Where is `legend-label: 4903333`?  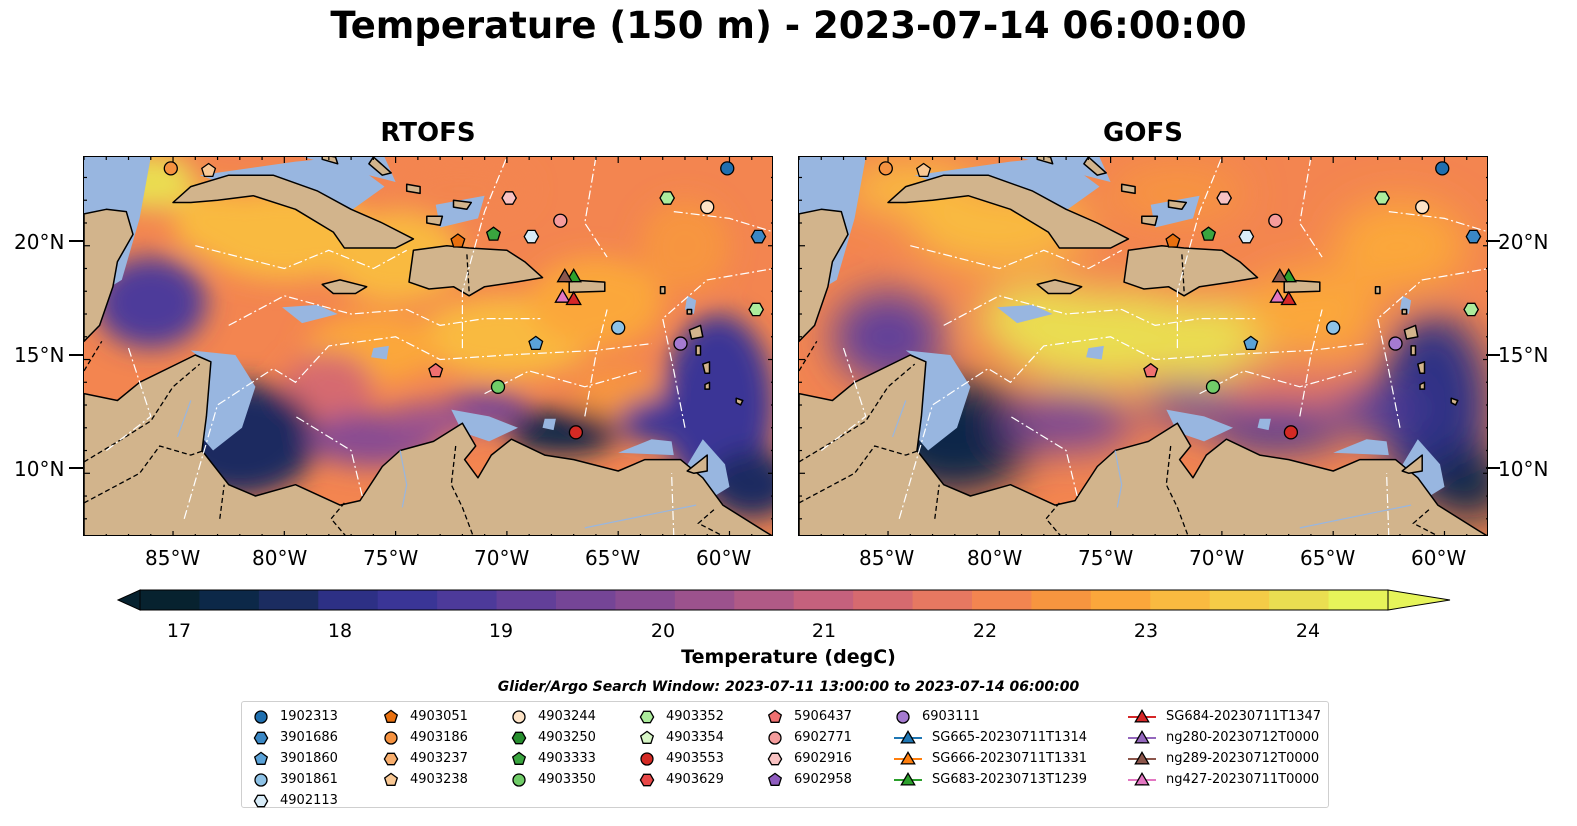 legend-label: 4903333 is located at coordinates (567, 758).